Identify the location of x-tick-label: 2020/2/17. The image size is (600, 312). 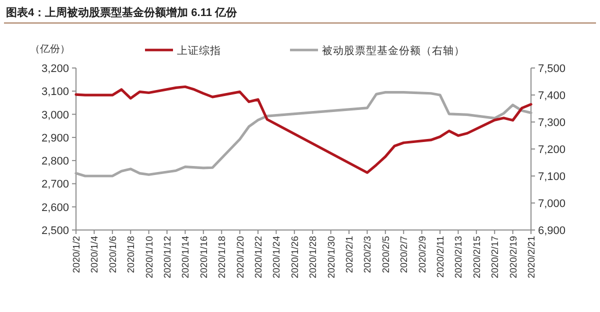
(496, 257).